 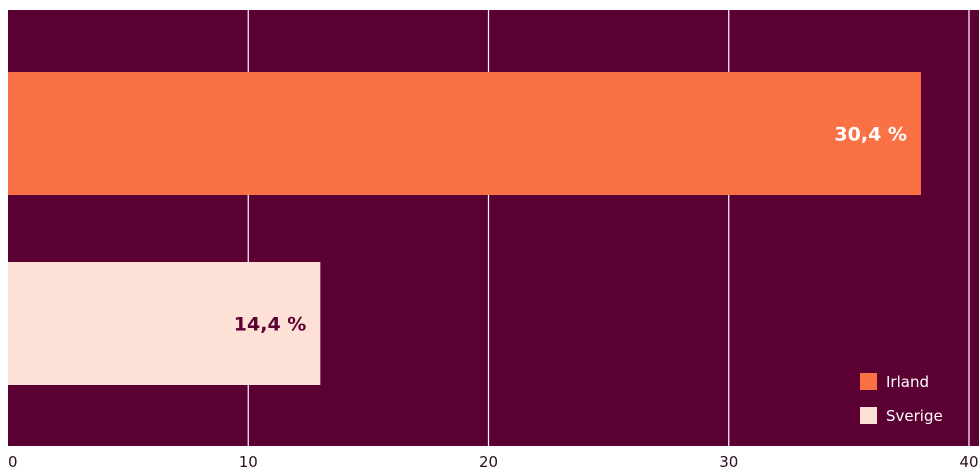 What do you see at coordinates (914, 416) in the screenshot?
I see `legend-label-sverige: Sverige` at bounding box center [914, 416].